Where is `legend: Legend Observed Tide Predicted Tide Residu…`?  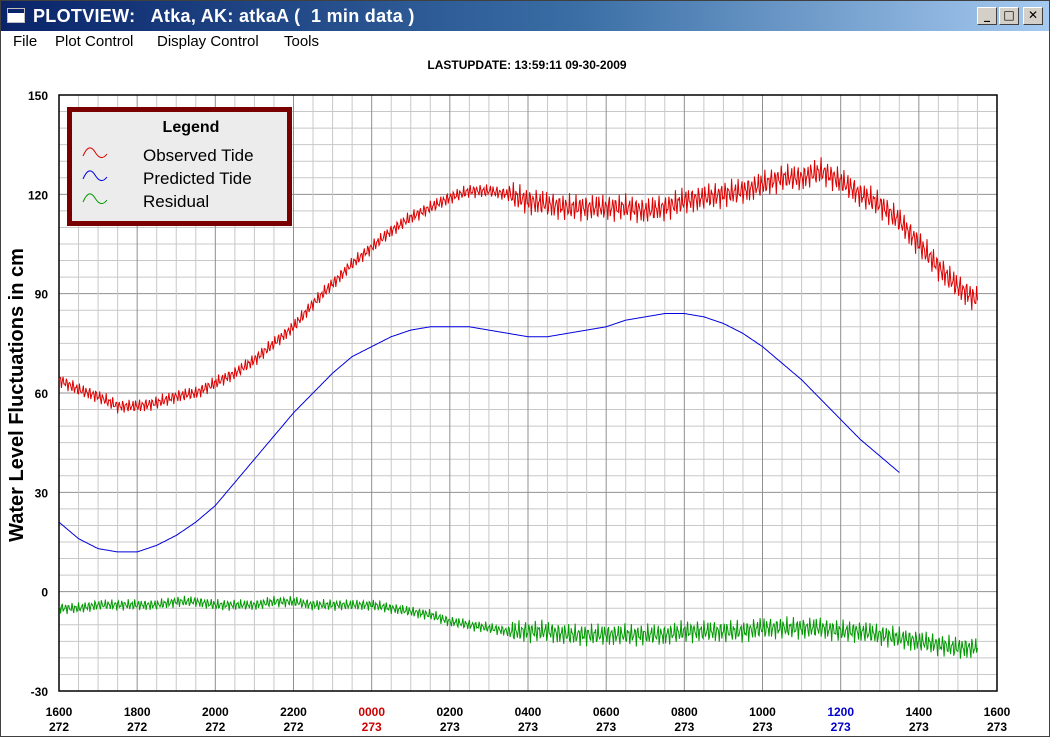
legend: Legend Observed Tide Predicted Tide Residu… is located at coordinates (179, 166).